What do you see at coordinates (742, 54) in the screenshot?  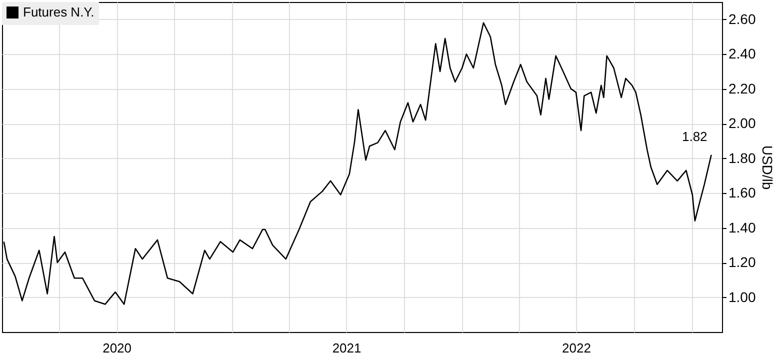 I see `y-tick-label: 2.40` at bounding box center [742, 54].